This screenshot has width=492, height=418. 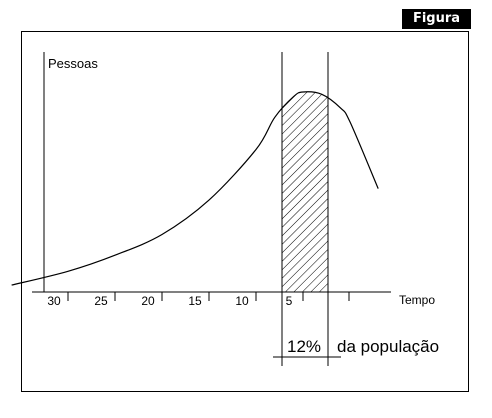 What do you see at coordinates (54, 301) in the screenshot?
I see `x-tick-label: 30` at bounding box center [54, 301].